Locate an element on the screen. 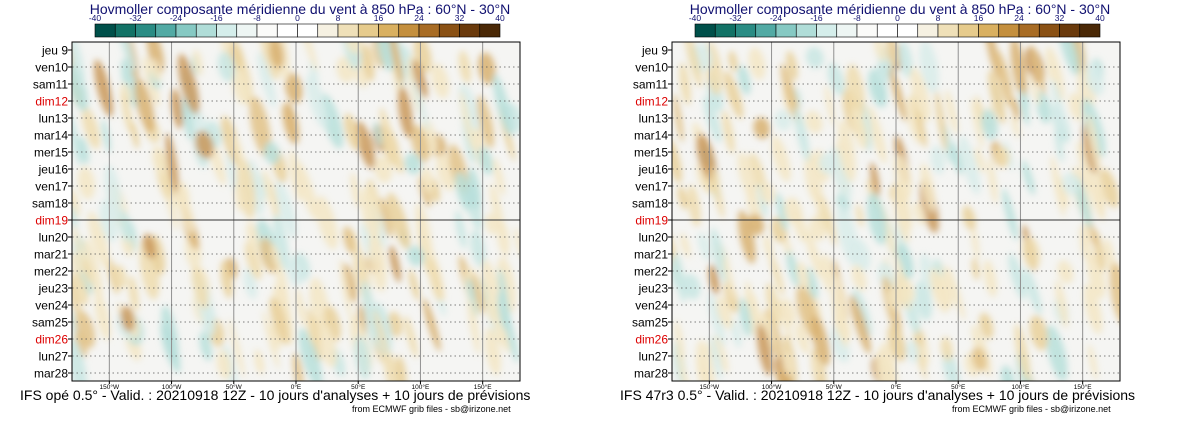 This screenshot has width=1200, height=424. colorbar-tick-label: 16 is located at coordinates (979, 18).